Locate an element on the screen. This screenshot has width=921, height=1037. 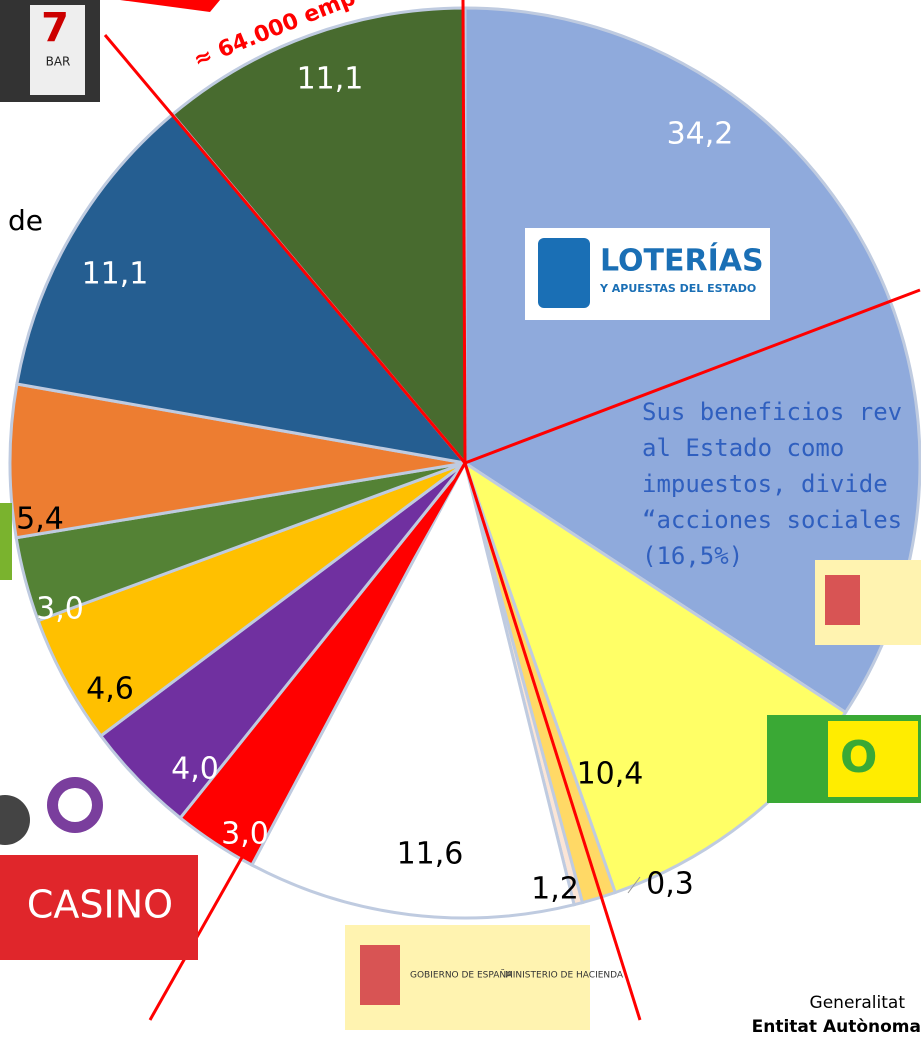
data-label: 4,6 is located at coordinates (110, 689).